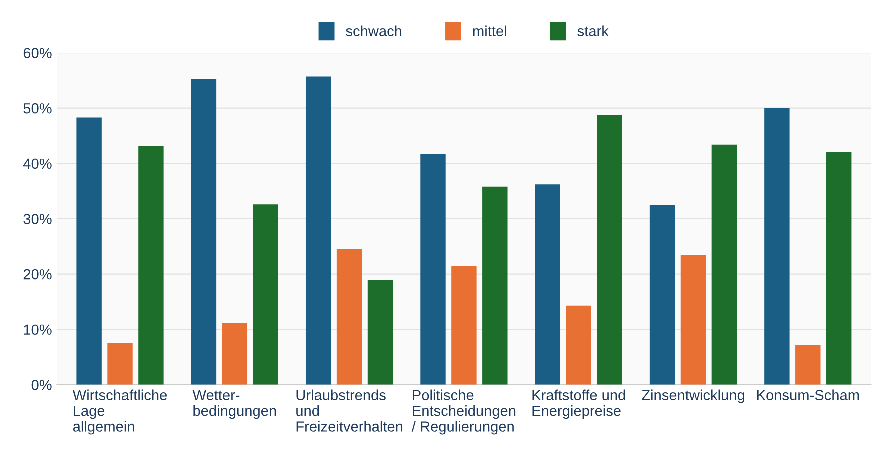 This screenshot has height=461, width=880. Describe the element at coordinates (693, 397) in the screenshot. I see `x-tick-label: Zinsentwicklung` at that location.